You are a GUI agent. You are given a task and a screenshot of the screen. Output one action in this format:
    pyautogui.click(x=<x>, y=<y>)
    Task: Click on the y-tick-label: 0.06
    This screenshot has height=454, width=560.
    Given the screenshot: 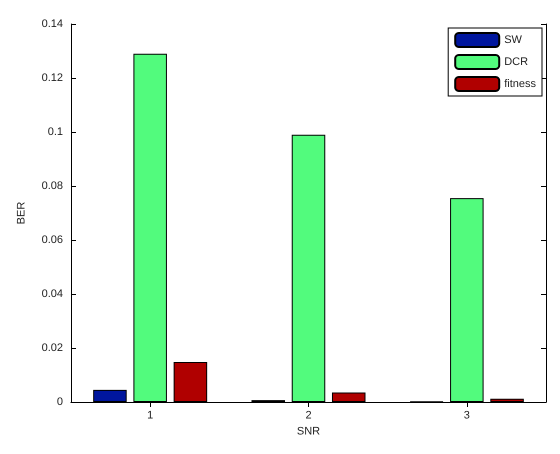 What is the action you would take?
    pyautogui.click(x=52, y=240)
    